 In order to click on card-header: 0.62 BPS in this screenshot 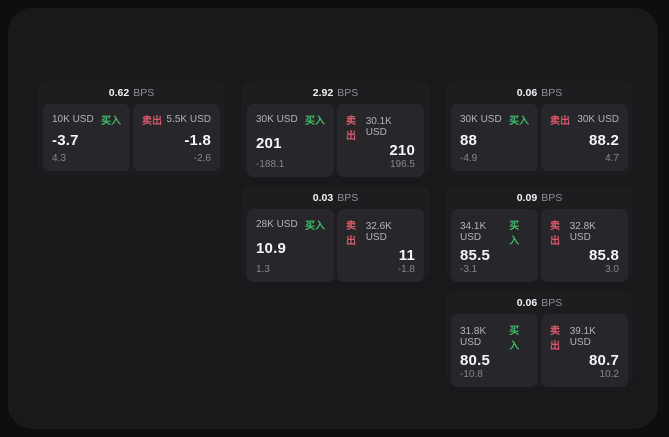, I will do `click(131, 92)`.